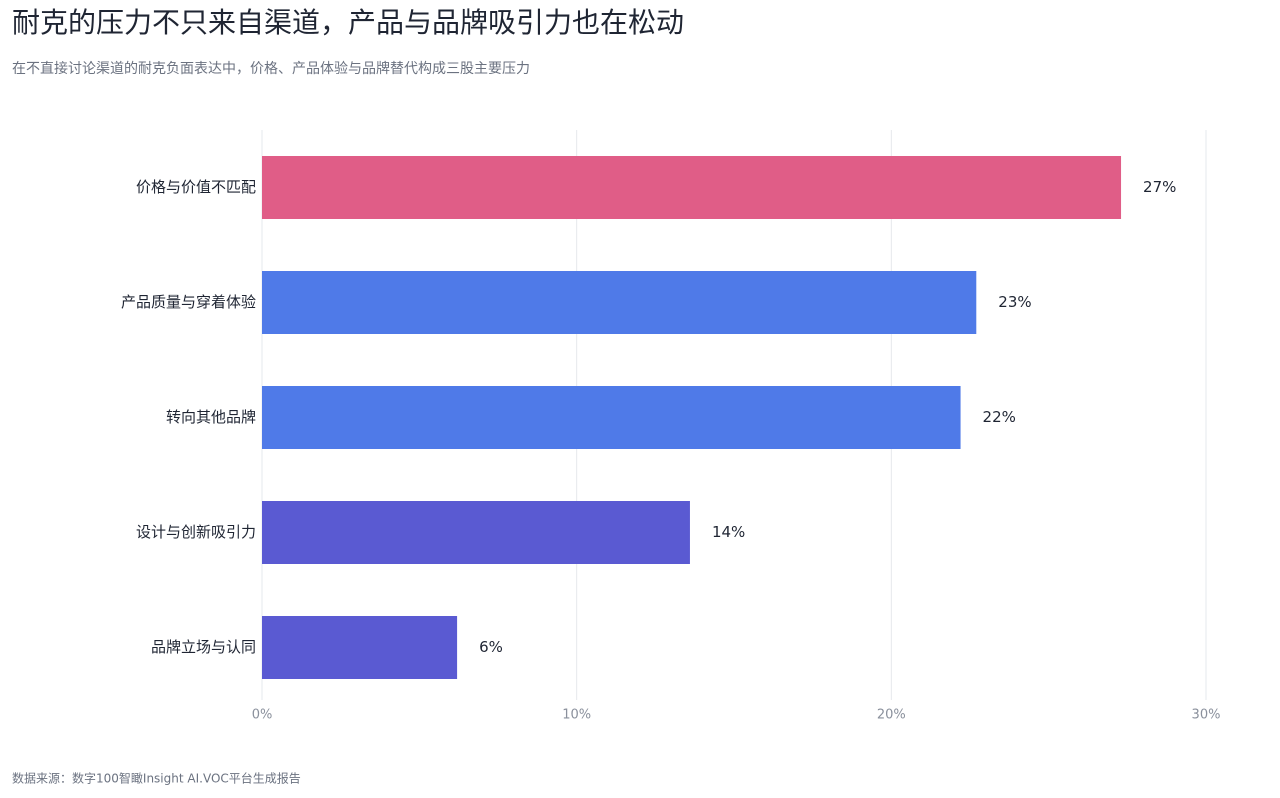 This screenshot has width=1280, height=798. Describe the element at coordinates (203, 647) in the screenshot. I see `y-tick-label: 品牌立场与认同` at that location.